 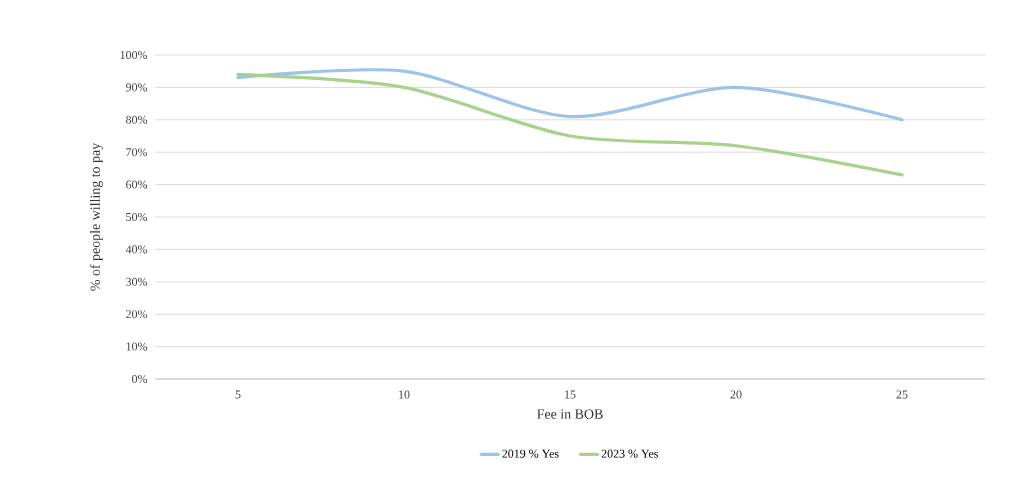 What do you see at coordinates (137, 184) in the screenshot?
I see `y-tick-label: 60%` at bounding box center [137, 184].